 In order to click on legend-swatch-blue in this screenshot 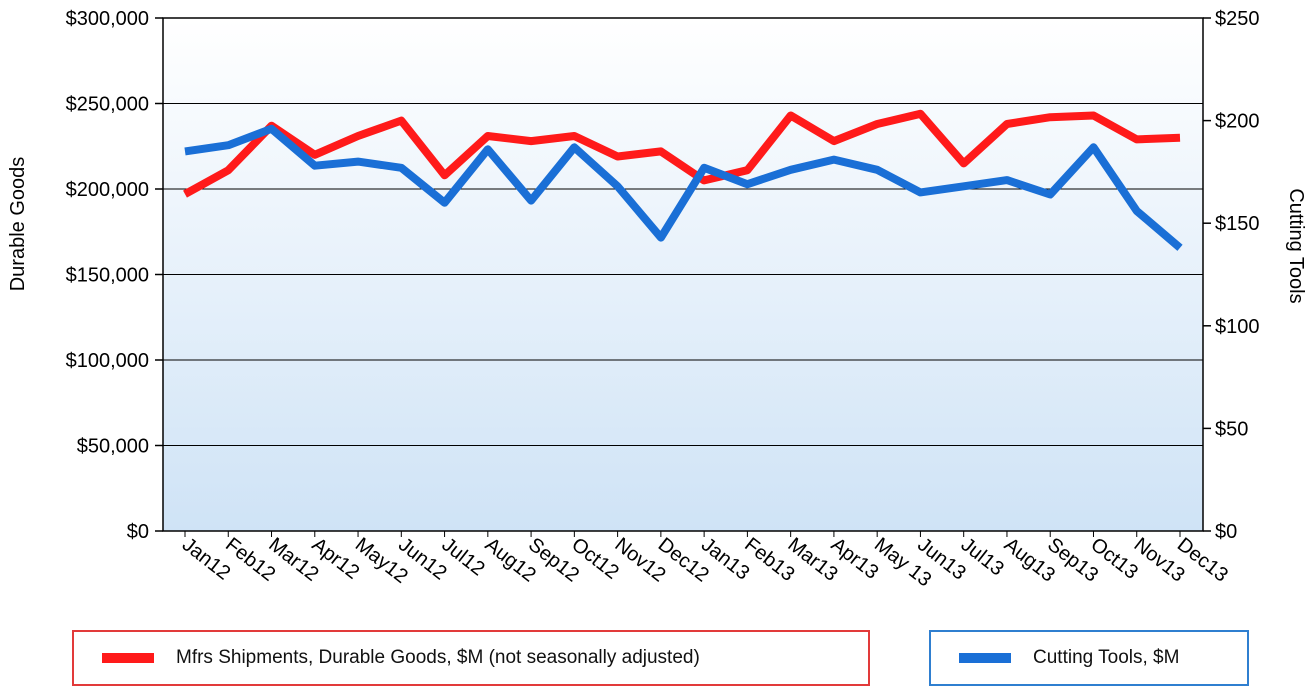, I will do `click(985, 658)`.